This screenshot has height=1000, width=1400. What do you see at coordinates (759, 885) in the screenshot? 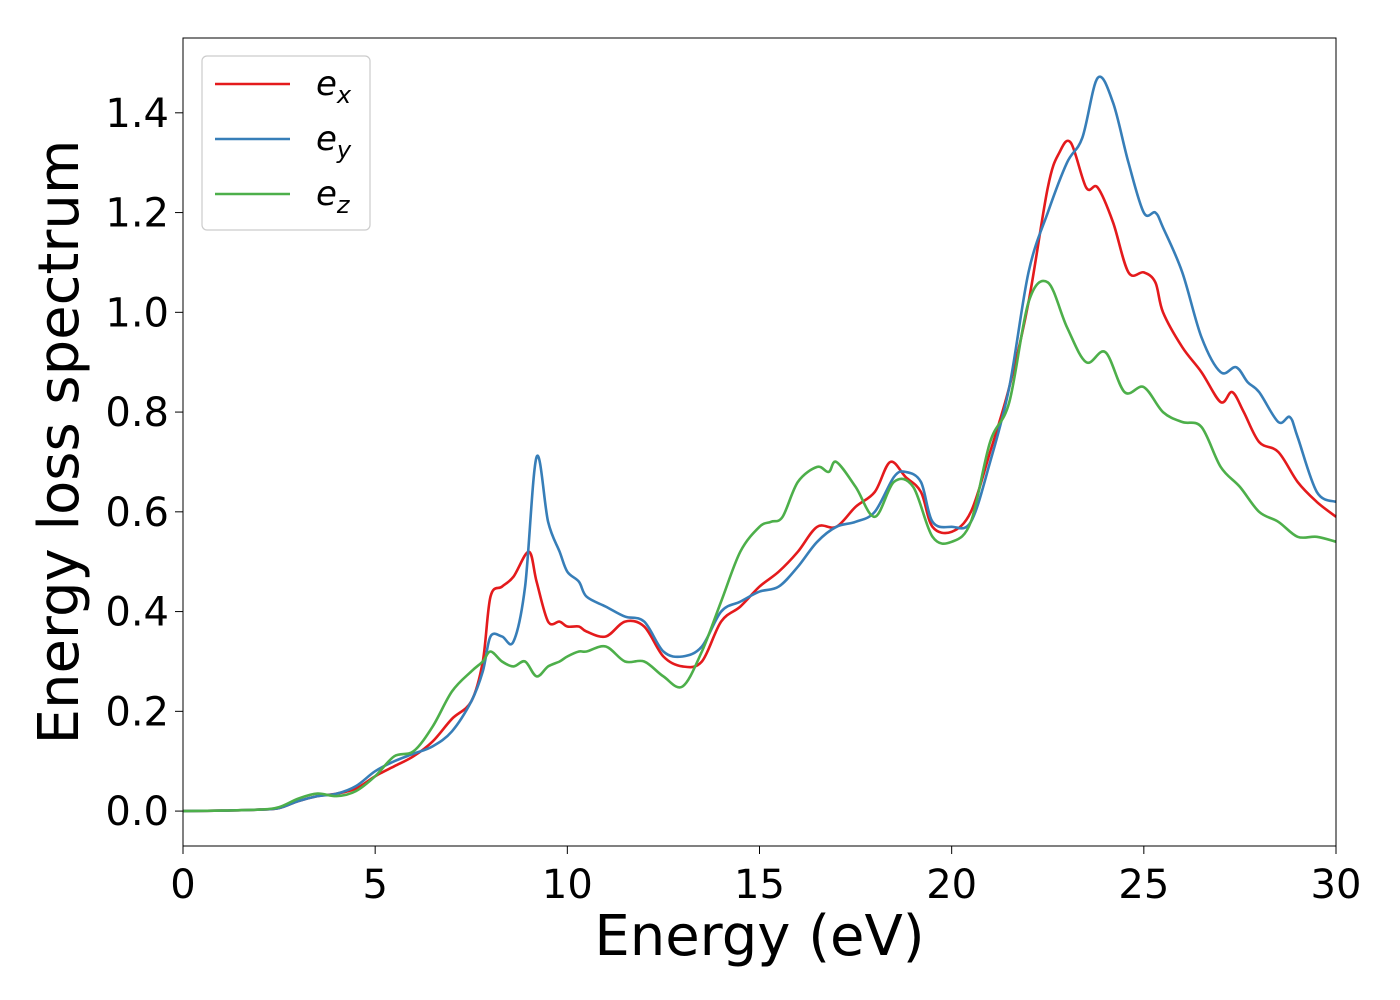
I see `x-tick-label: 15` at bounding box center [759, 885].